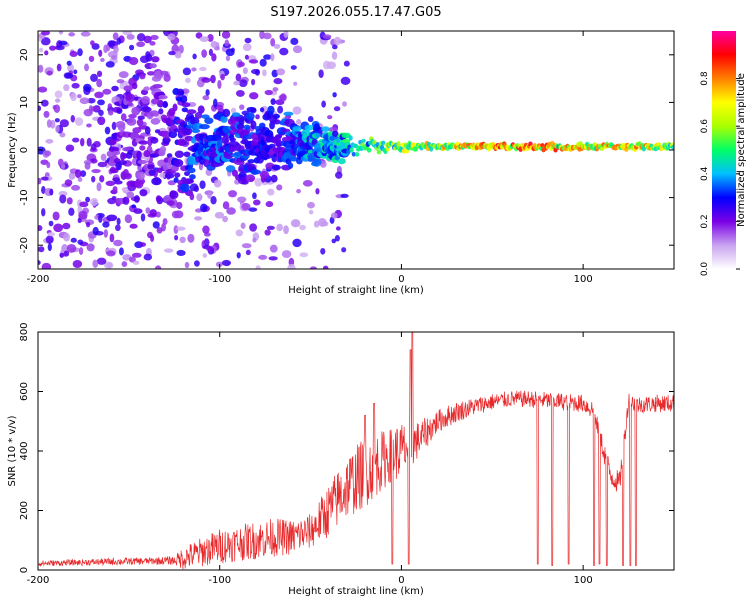 This screenshot has height=600, width=750. Describe the element at coordinates (24, 102) in the screenshot. I see `y-tick-label: 10` at that location.